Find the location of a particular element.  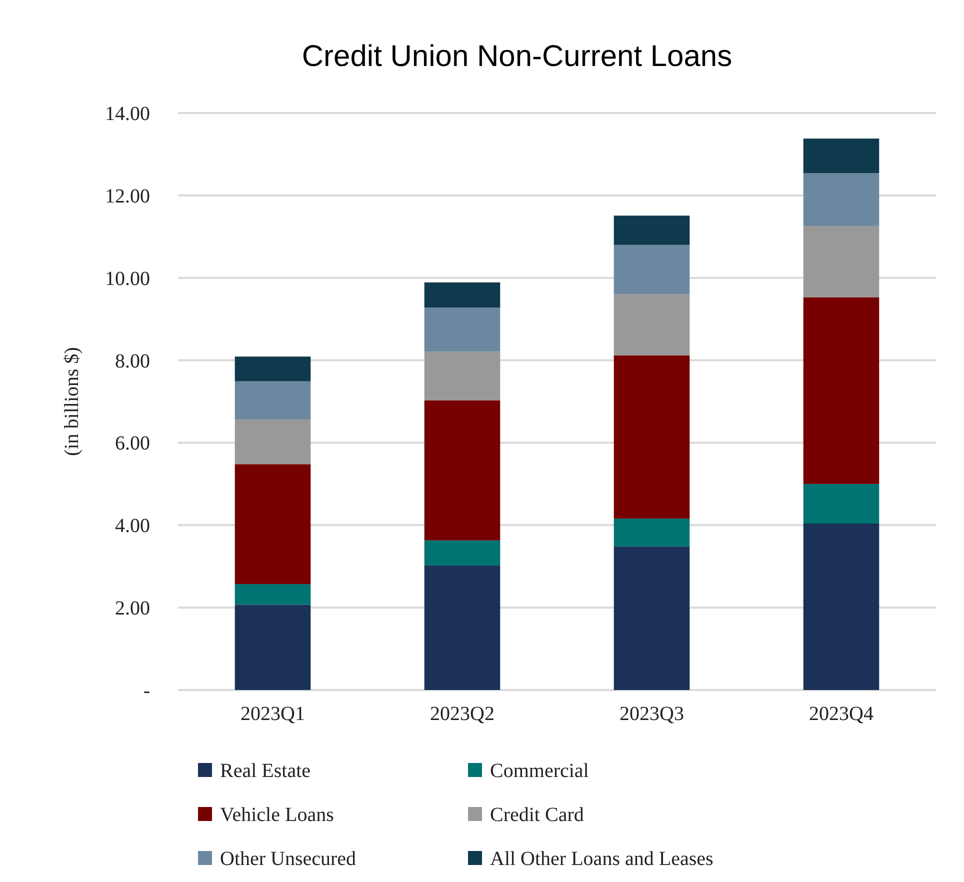

y-tick-label: 10.00 is located at coordinates (127, 279).